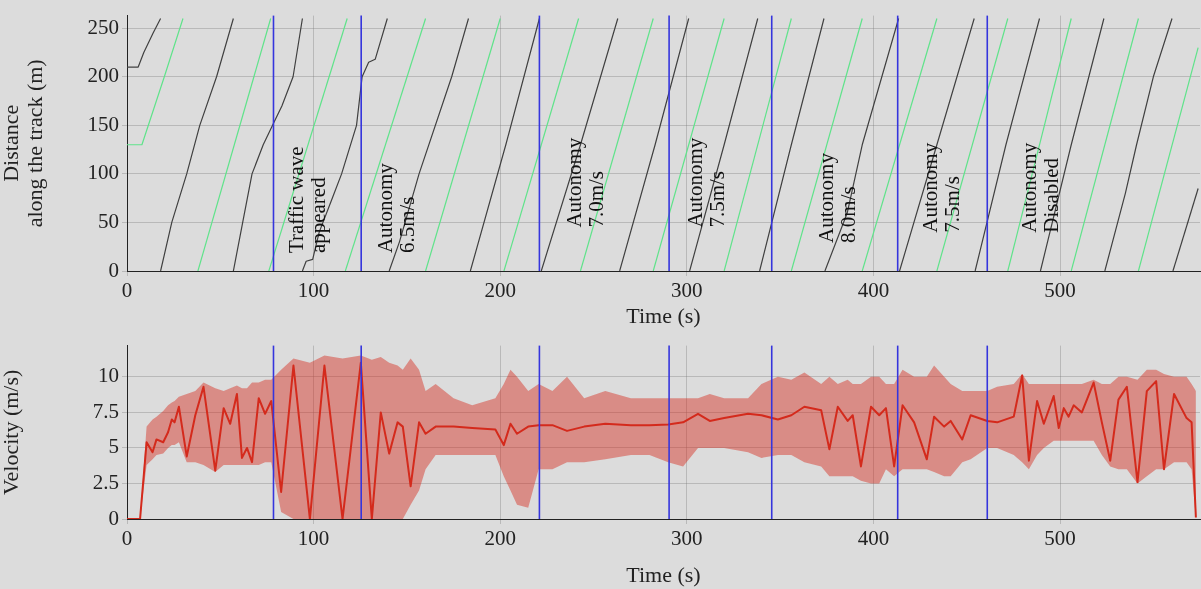  I want to click on y-tick-label: 2.5, so click(105, 481).